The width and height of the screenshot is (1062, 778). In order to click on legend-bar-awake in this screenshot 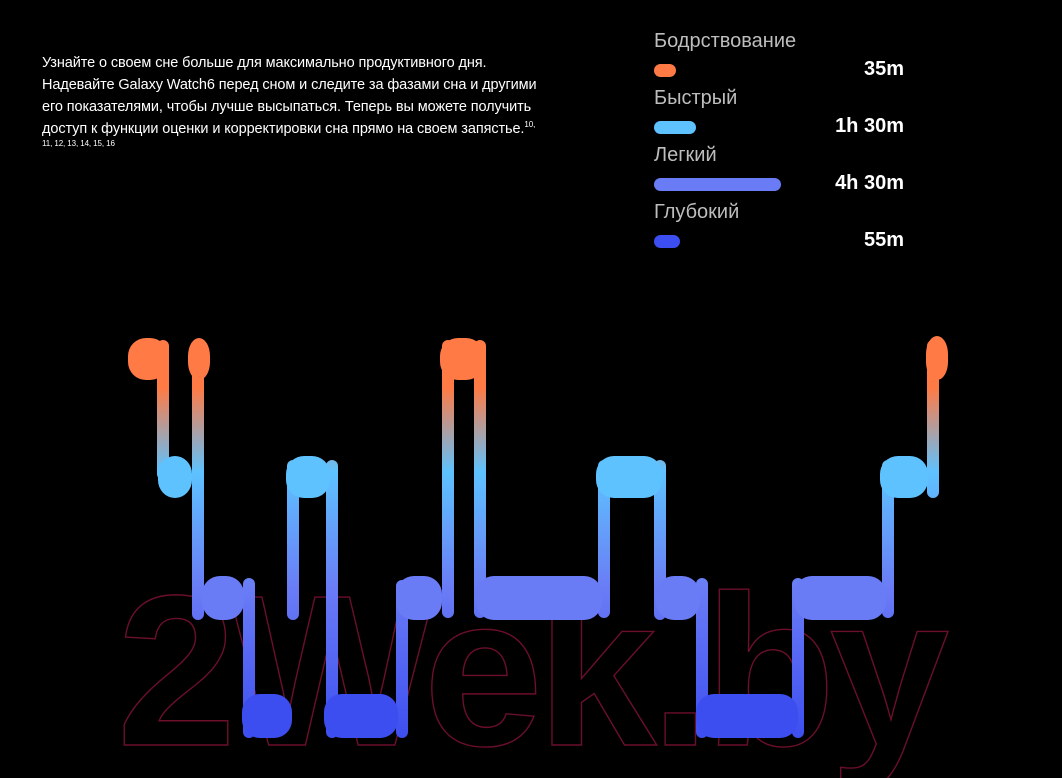, I will do `click(665, 70)`.